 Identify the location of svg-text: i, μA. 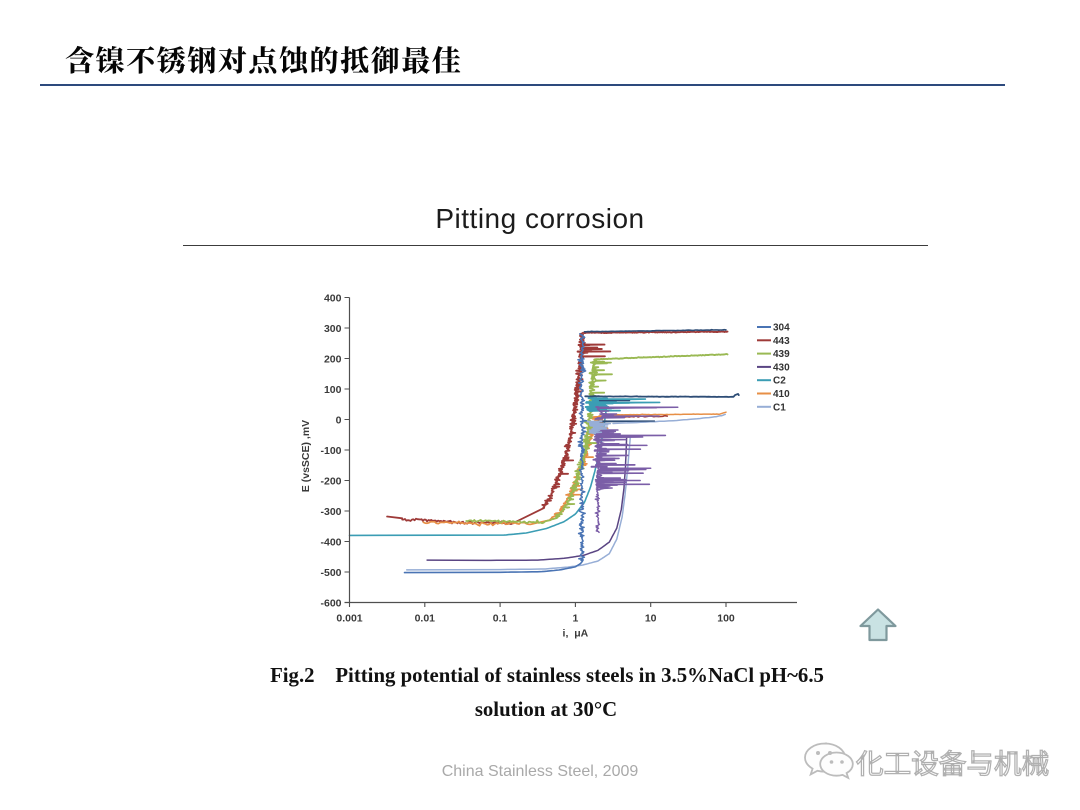
(576, 634).